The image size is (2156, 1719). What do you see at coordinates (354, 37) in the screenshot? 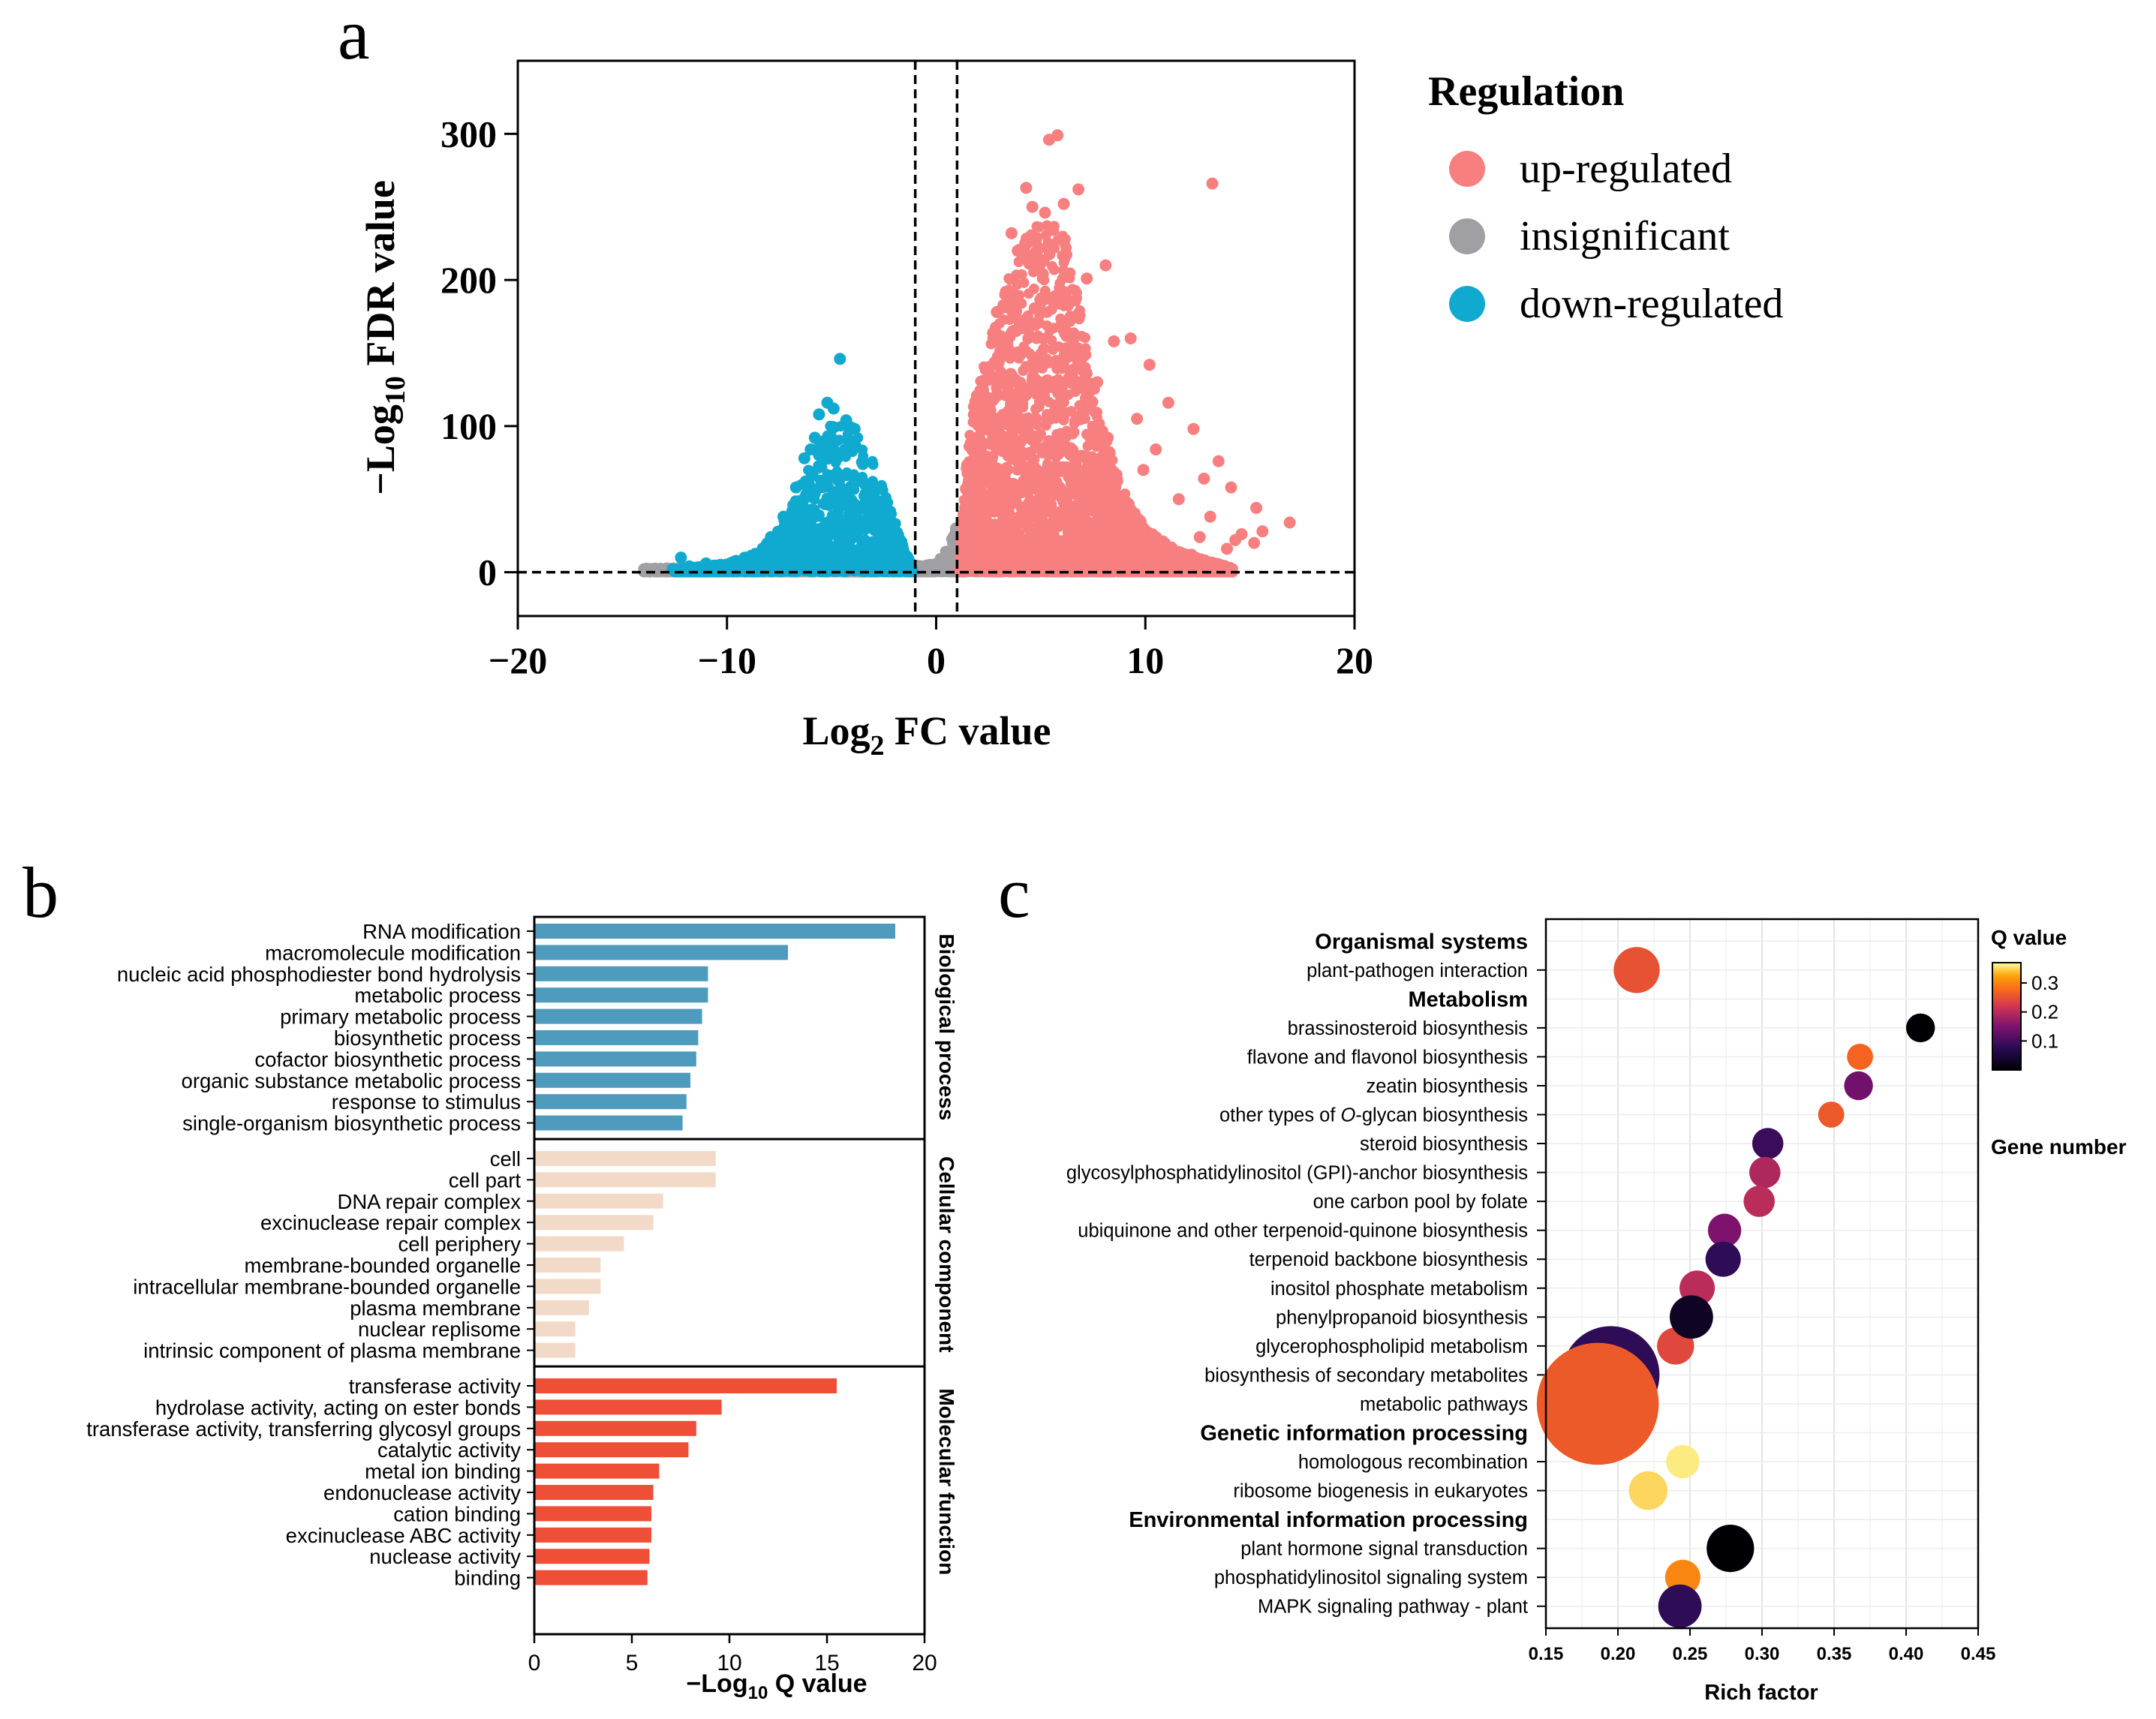
I see `panel-label-a: a` at bounding box center [354, 37].